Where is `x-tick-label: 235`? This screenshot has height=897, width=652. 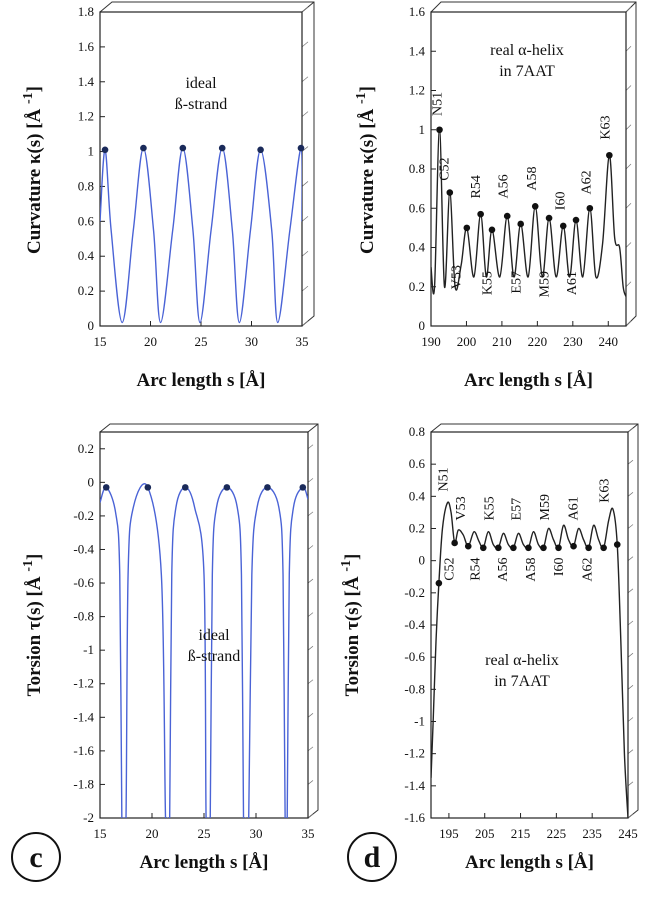
x-tick-label: 235 is located at coordinates (592, 833).